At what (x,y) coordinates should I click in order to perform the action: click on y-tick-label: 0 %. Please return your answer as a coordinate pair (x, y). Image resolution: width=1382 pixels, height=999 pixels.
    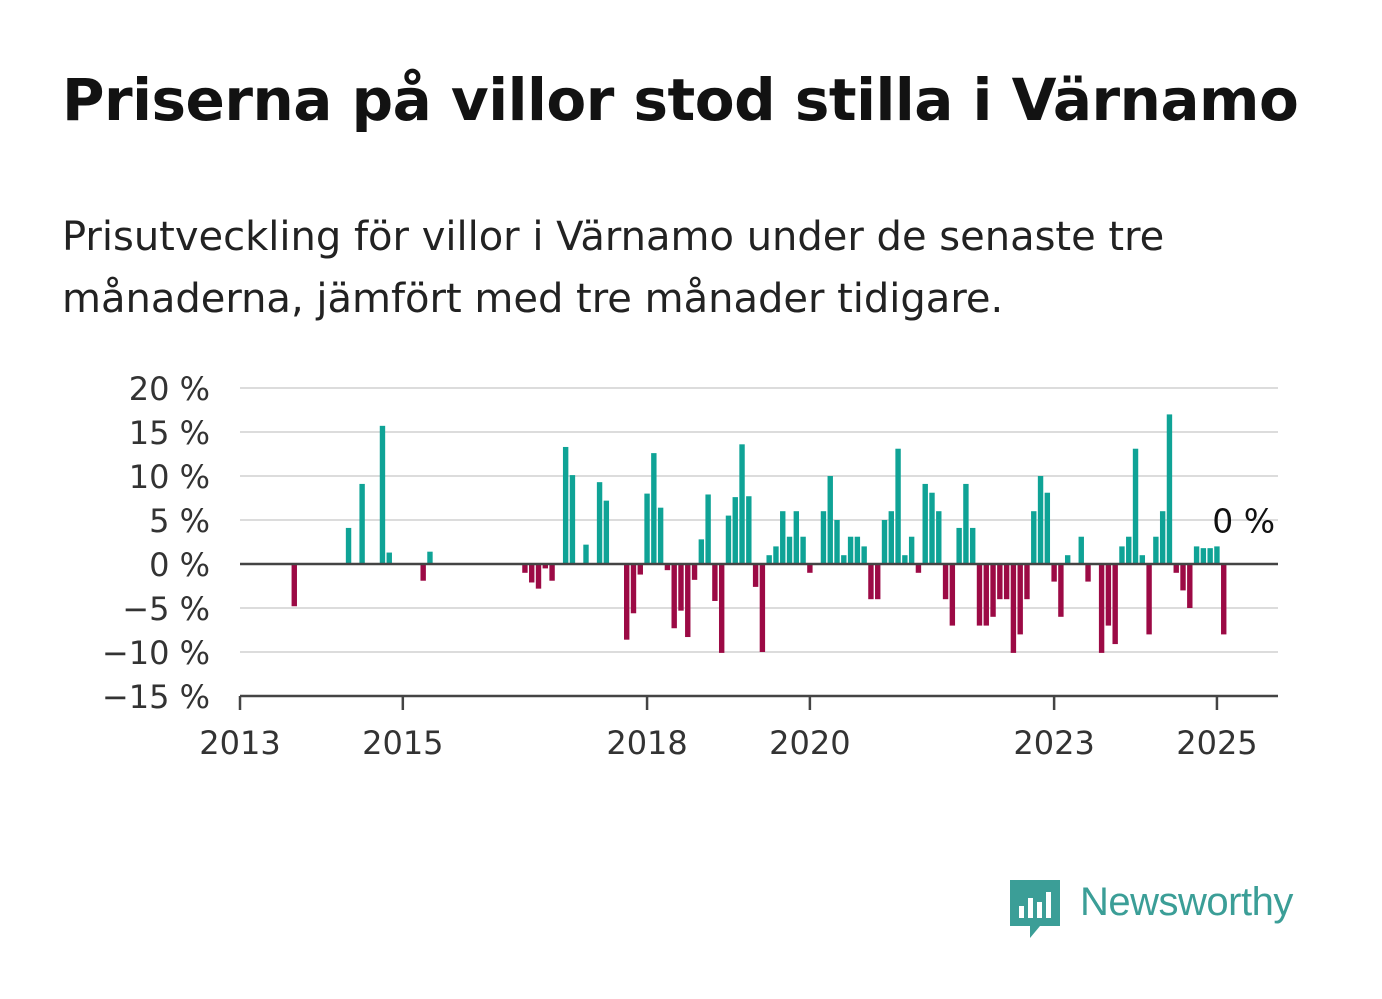
    Looking at the image, I should click on (179, 565).